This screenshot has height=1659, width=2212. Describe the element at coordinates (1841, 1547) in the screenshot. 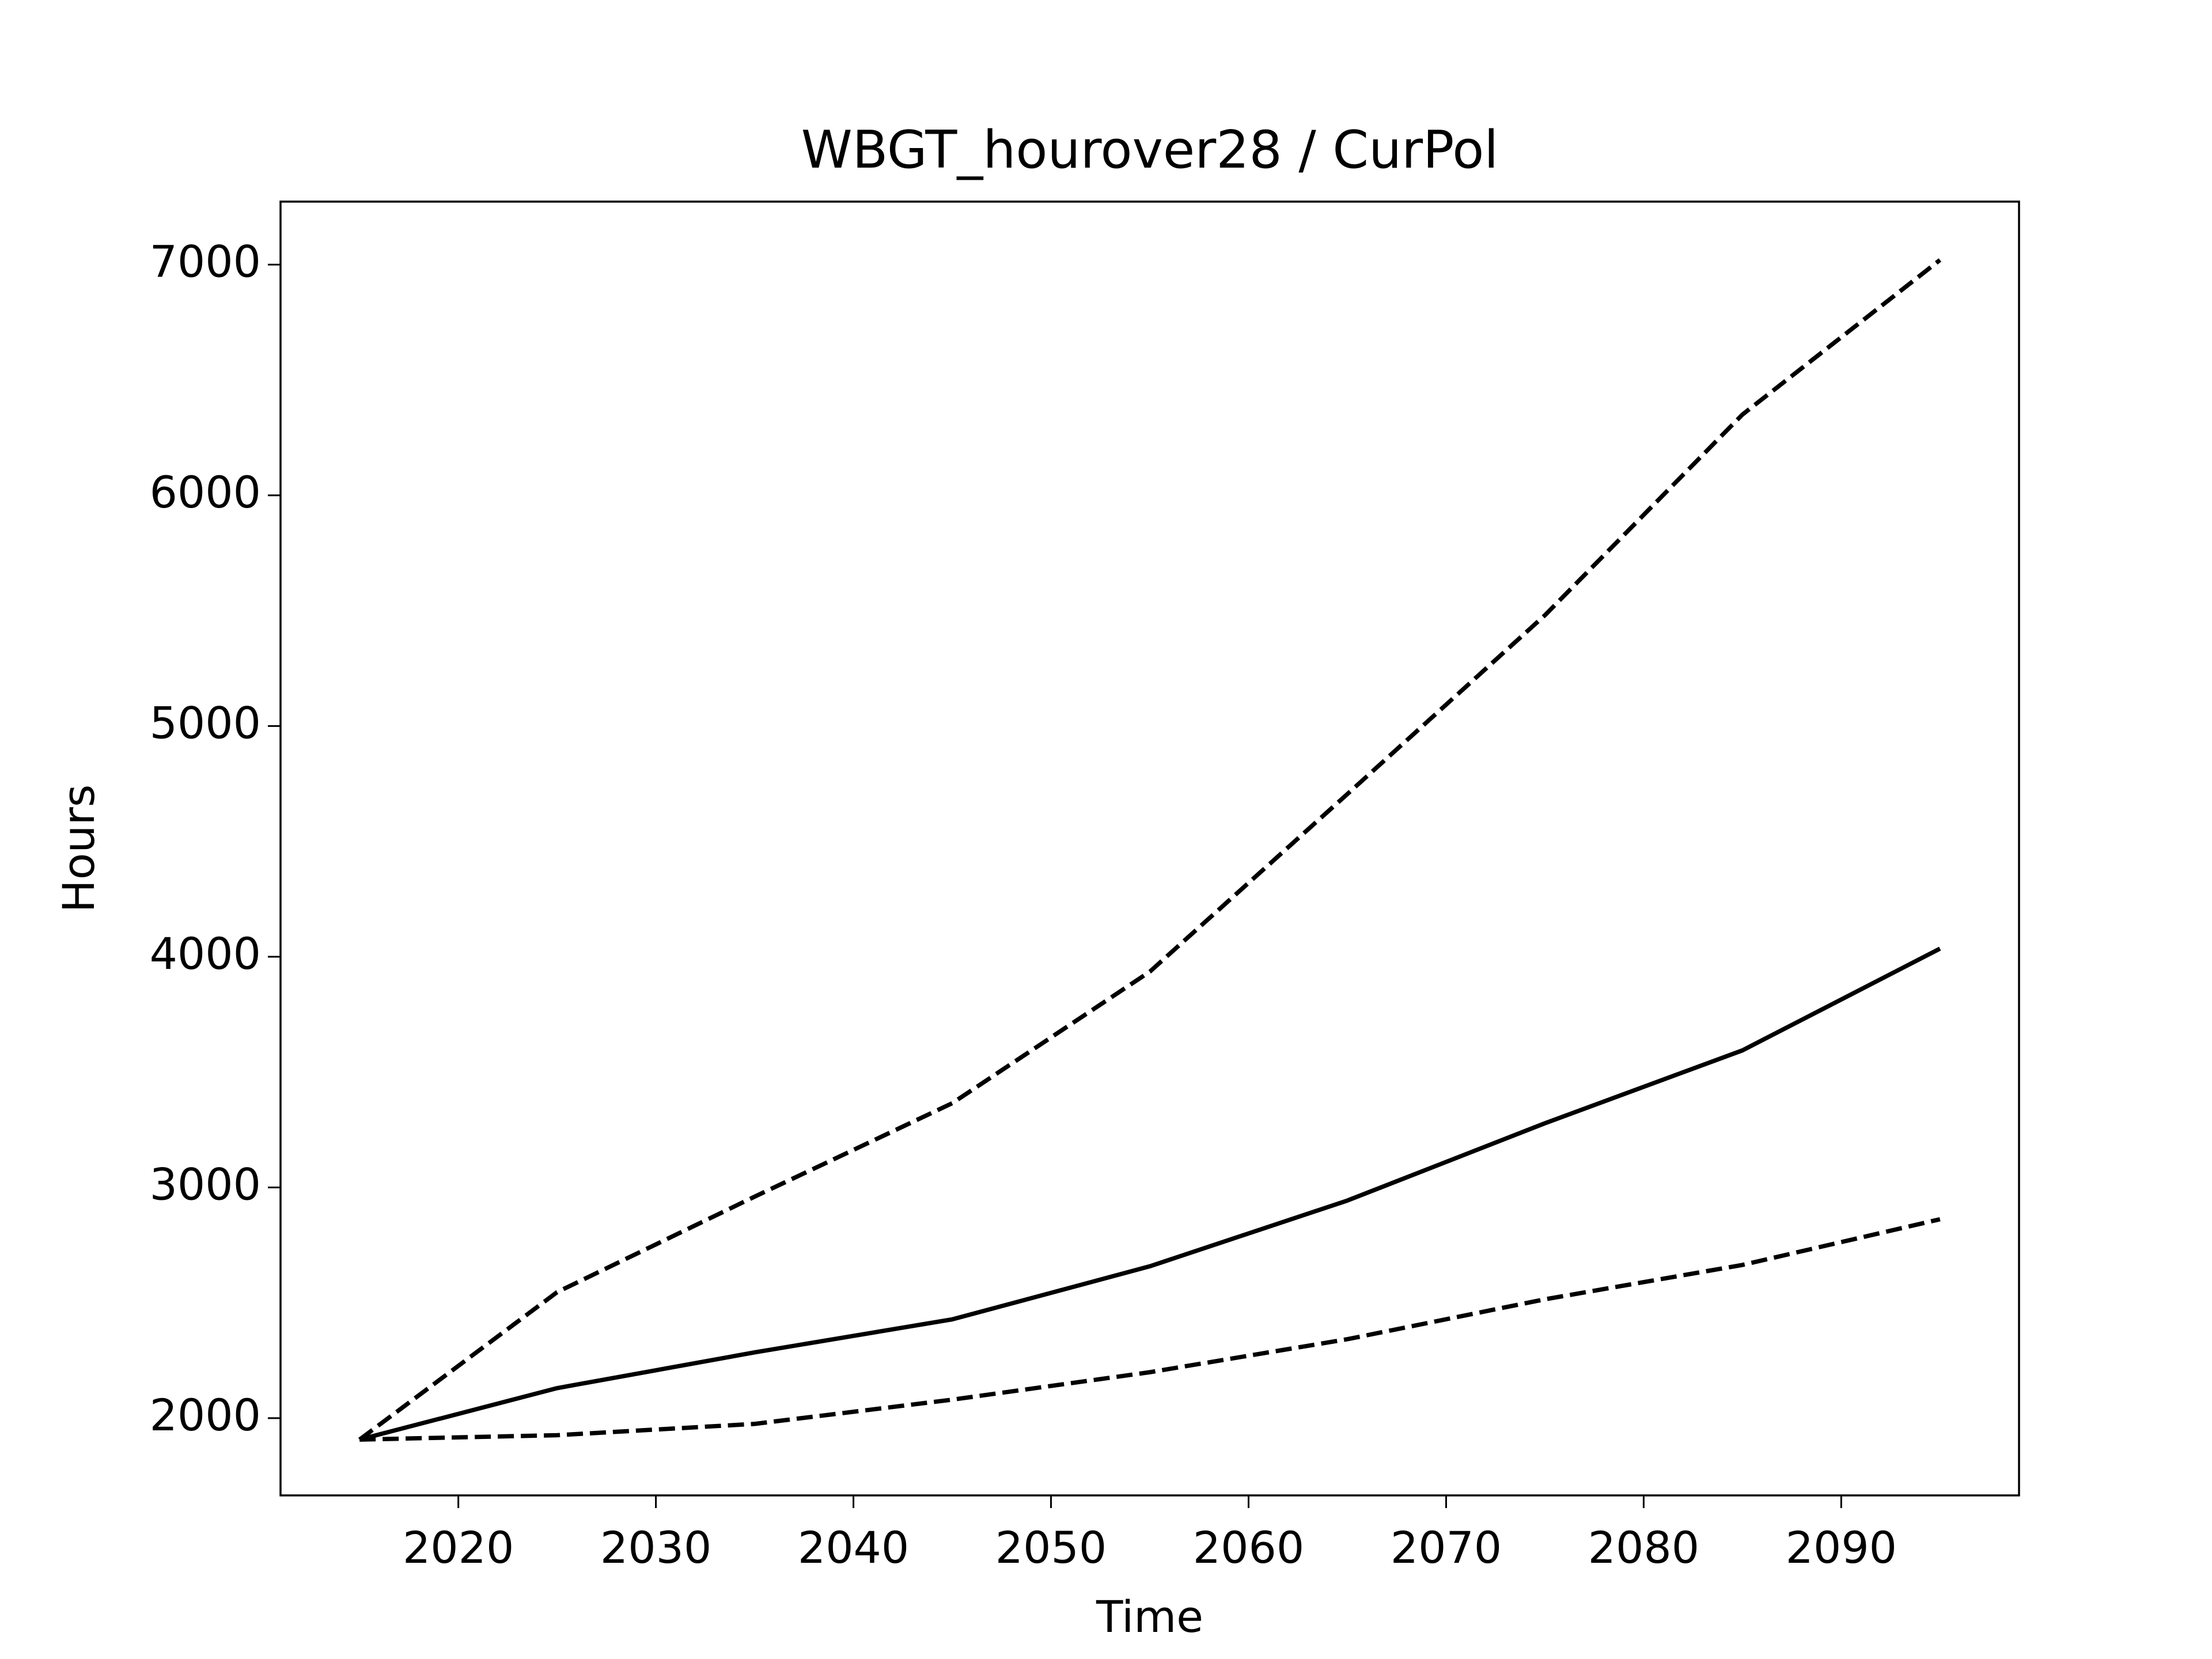

I see `x-tick-label: 2090` at that location.